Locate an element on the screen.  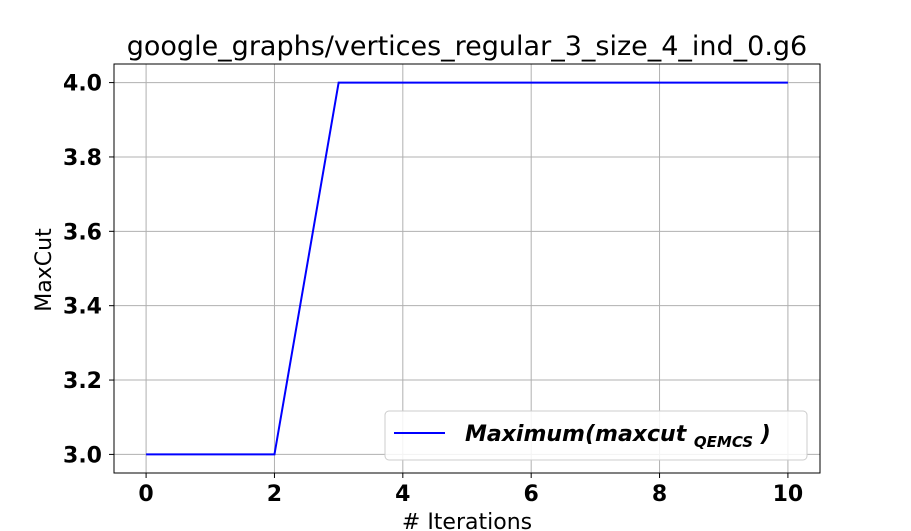
legend-series-label: Maximum(maxcut QEMCS ) is located at coordinates (618, 437).